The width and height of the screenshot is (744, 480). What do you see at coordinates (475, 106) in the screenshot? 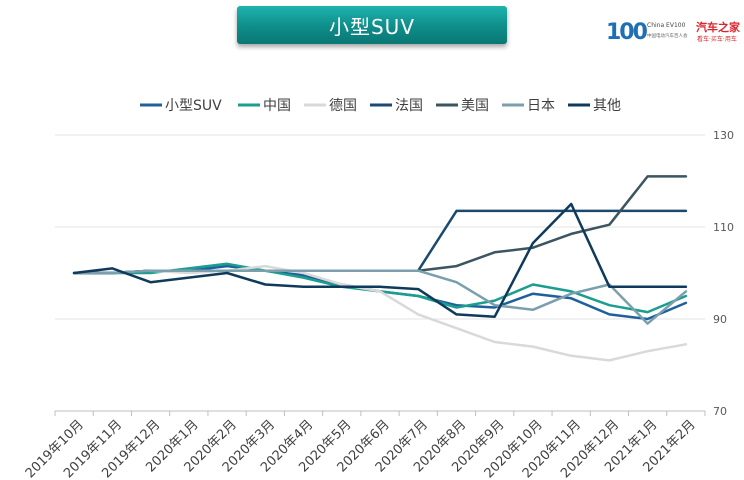
I see `legend-label-4: 美国` at bounding box center [475, 106].